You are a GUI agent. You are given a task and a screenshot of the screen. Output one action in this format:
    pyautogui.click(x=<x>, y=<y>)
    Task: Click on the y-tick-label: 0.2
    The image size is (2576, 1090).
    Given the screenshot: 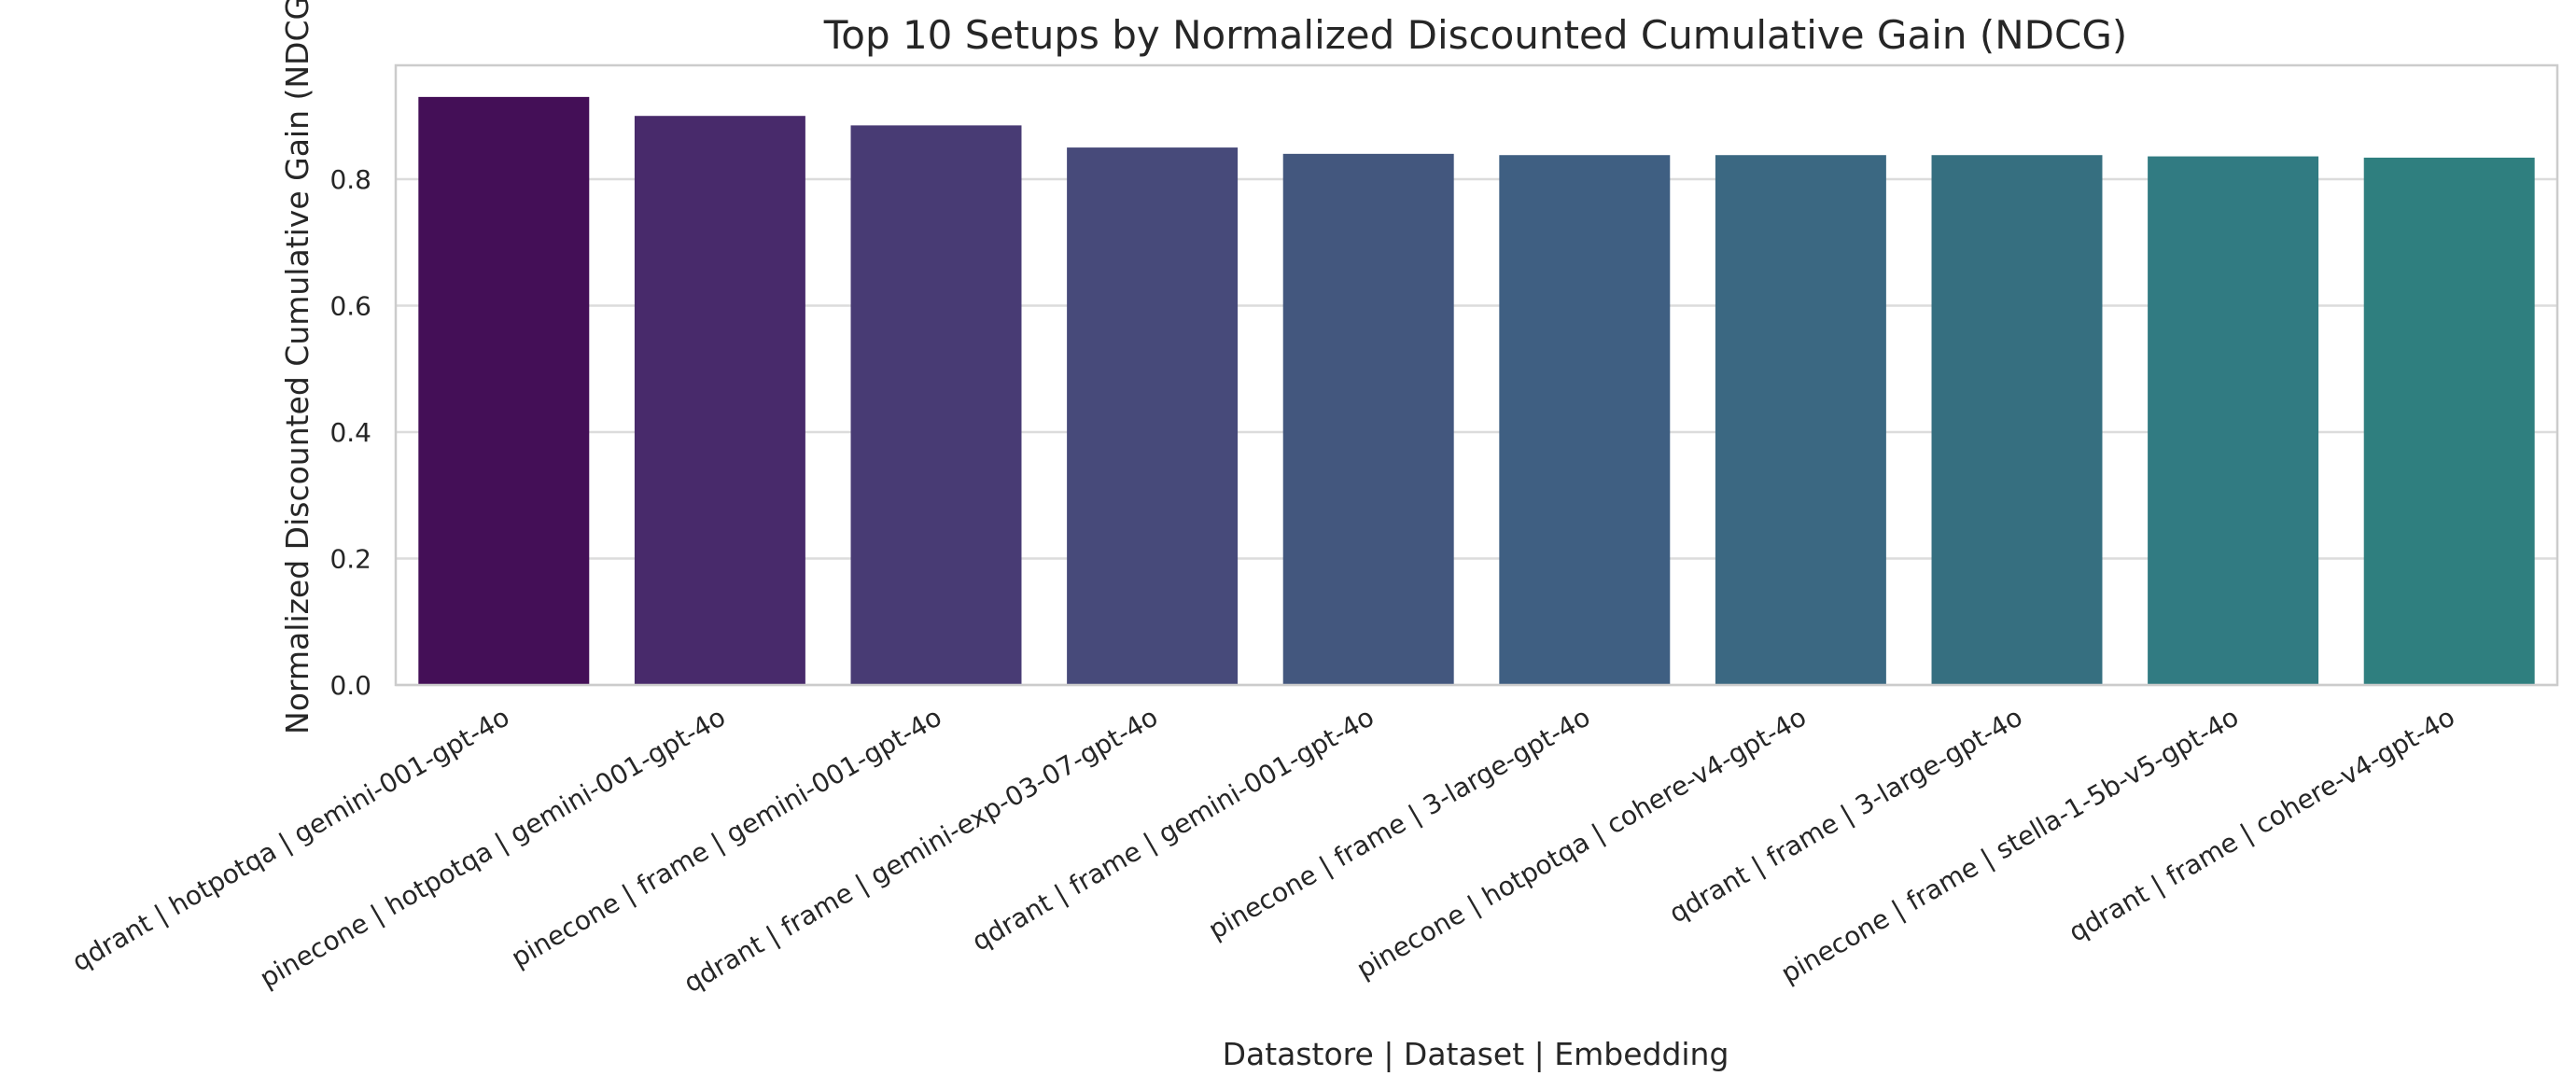 What is the action you would take?
    pyautogui.click(x=350, y=558)
    